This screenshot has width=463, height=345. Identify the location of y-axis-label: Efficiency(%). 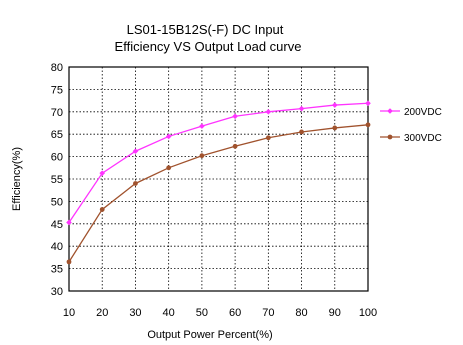
(17, 179).